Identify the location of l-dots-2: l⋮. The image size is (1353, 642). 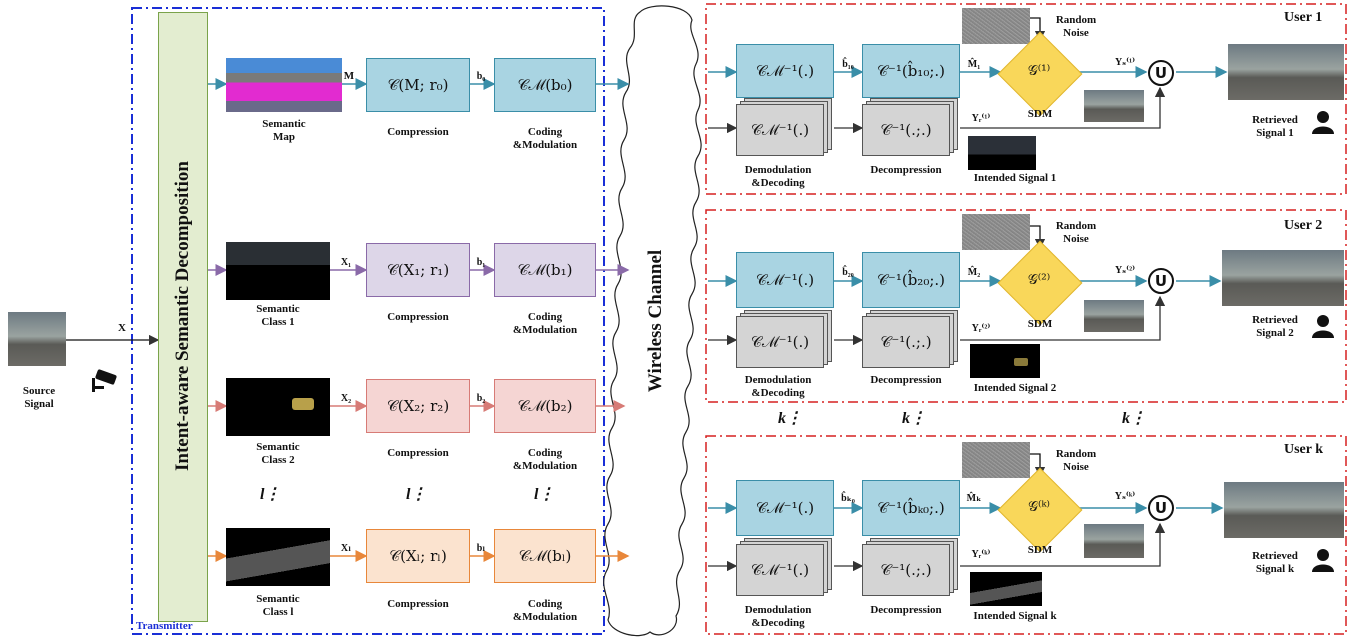
(416, 494).